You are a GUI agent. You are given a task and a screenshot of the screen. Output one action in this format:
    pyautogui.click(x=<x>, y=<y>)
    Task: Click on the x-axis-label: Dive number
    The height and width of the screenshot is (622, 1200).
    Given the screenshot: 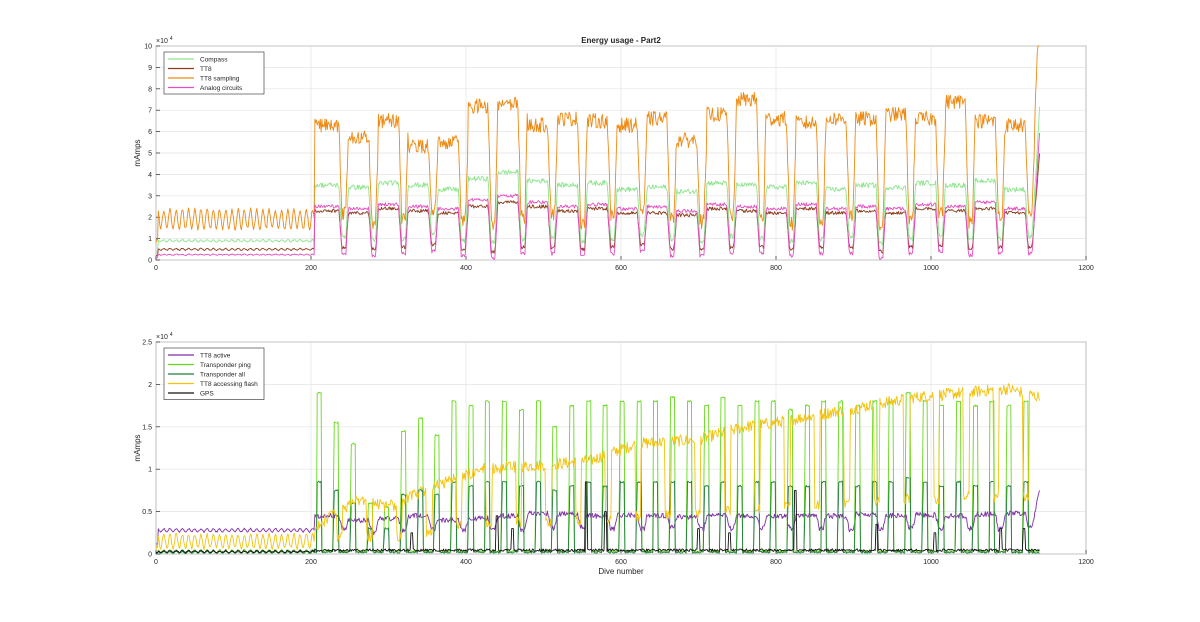 What is the action you would take?
    pyautogui.click(x=621, y=571)
    